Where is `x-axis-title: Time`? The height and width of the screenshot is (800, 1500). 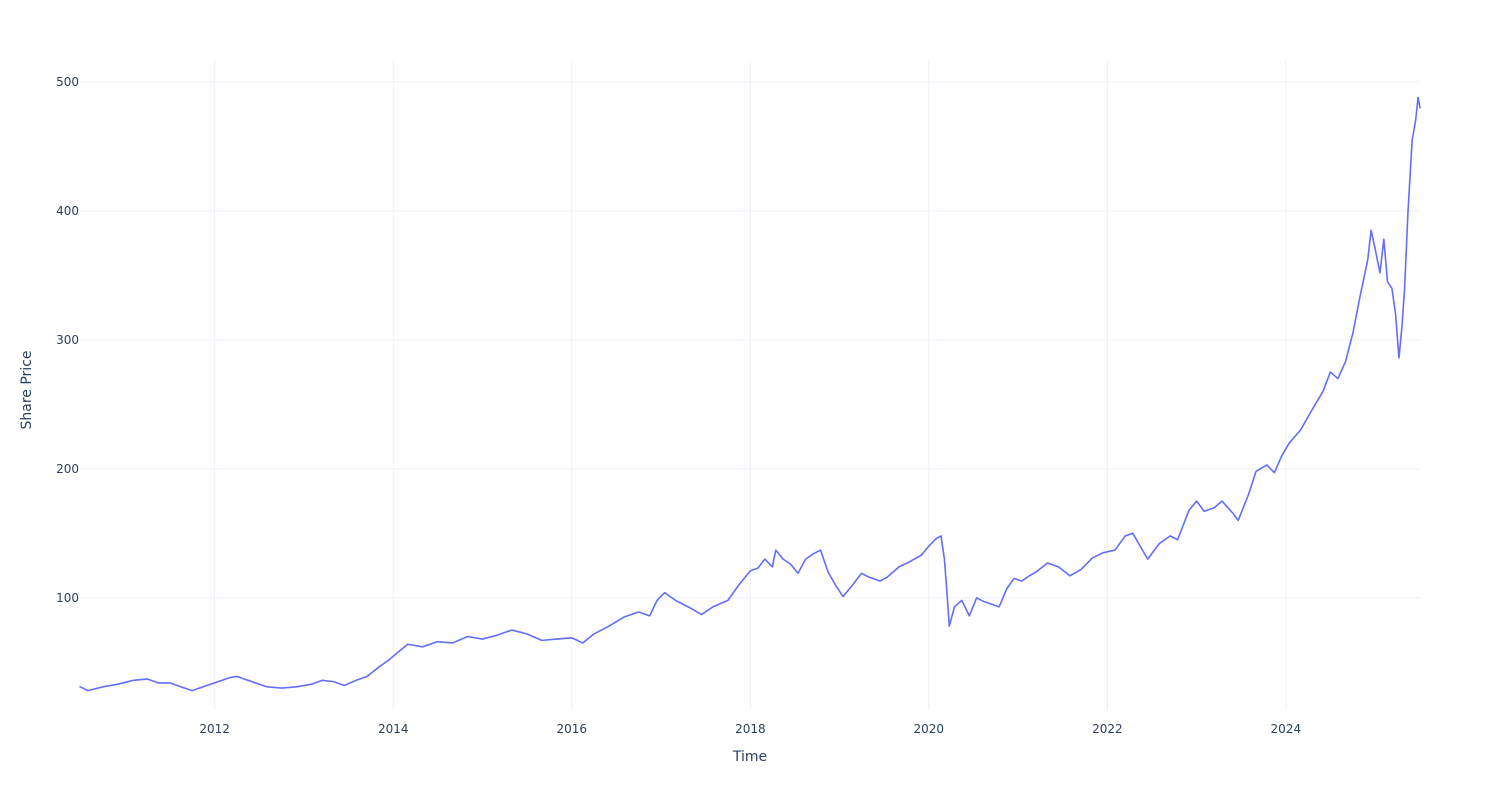
x-axis-title: Time is located at coordinates (749, 757).